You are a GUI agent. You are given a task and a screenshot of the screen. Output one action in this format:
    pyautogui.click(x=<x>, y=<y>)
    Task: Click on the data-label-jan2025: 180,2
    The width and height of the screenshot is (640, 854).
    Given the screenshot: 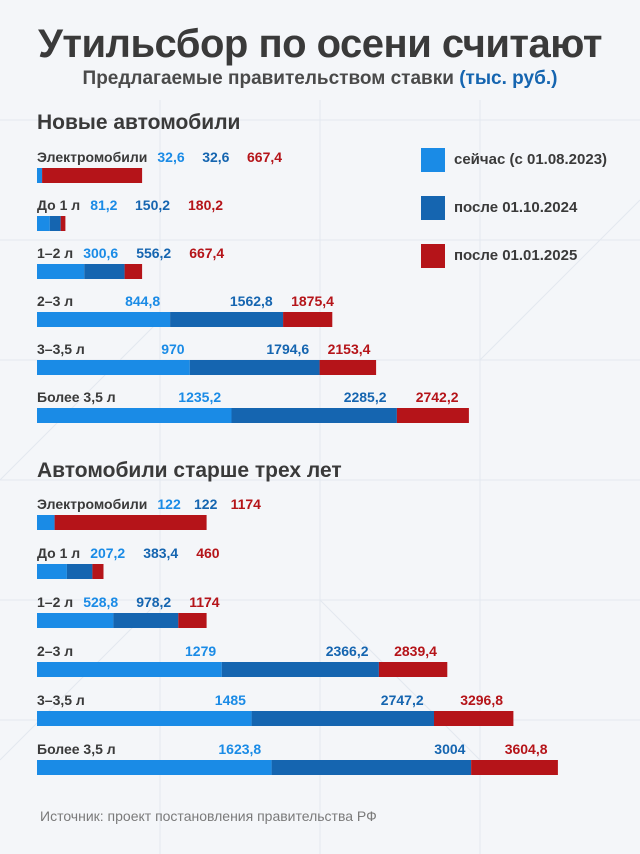 What is the action you would take?
    pyautogui.click(x=205, y=205)
    